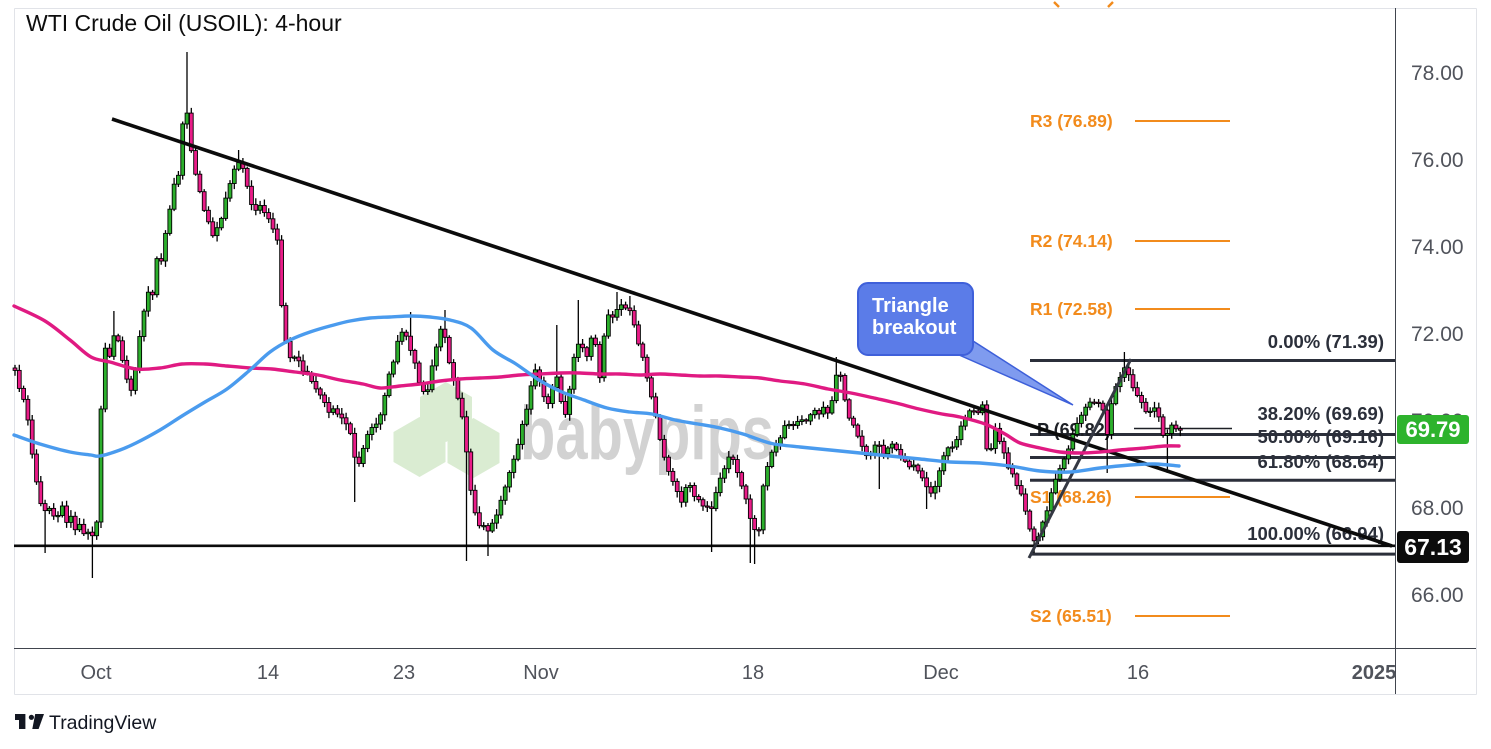 The width and height of the screenshot is (1491, 749). What do you see at coordinates (1071, 497) in the screenshot?
I see `svg-text: S1 (68.26)` at bounding box center [1071, 497].